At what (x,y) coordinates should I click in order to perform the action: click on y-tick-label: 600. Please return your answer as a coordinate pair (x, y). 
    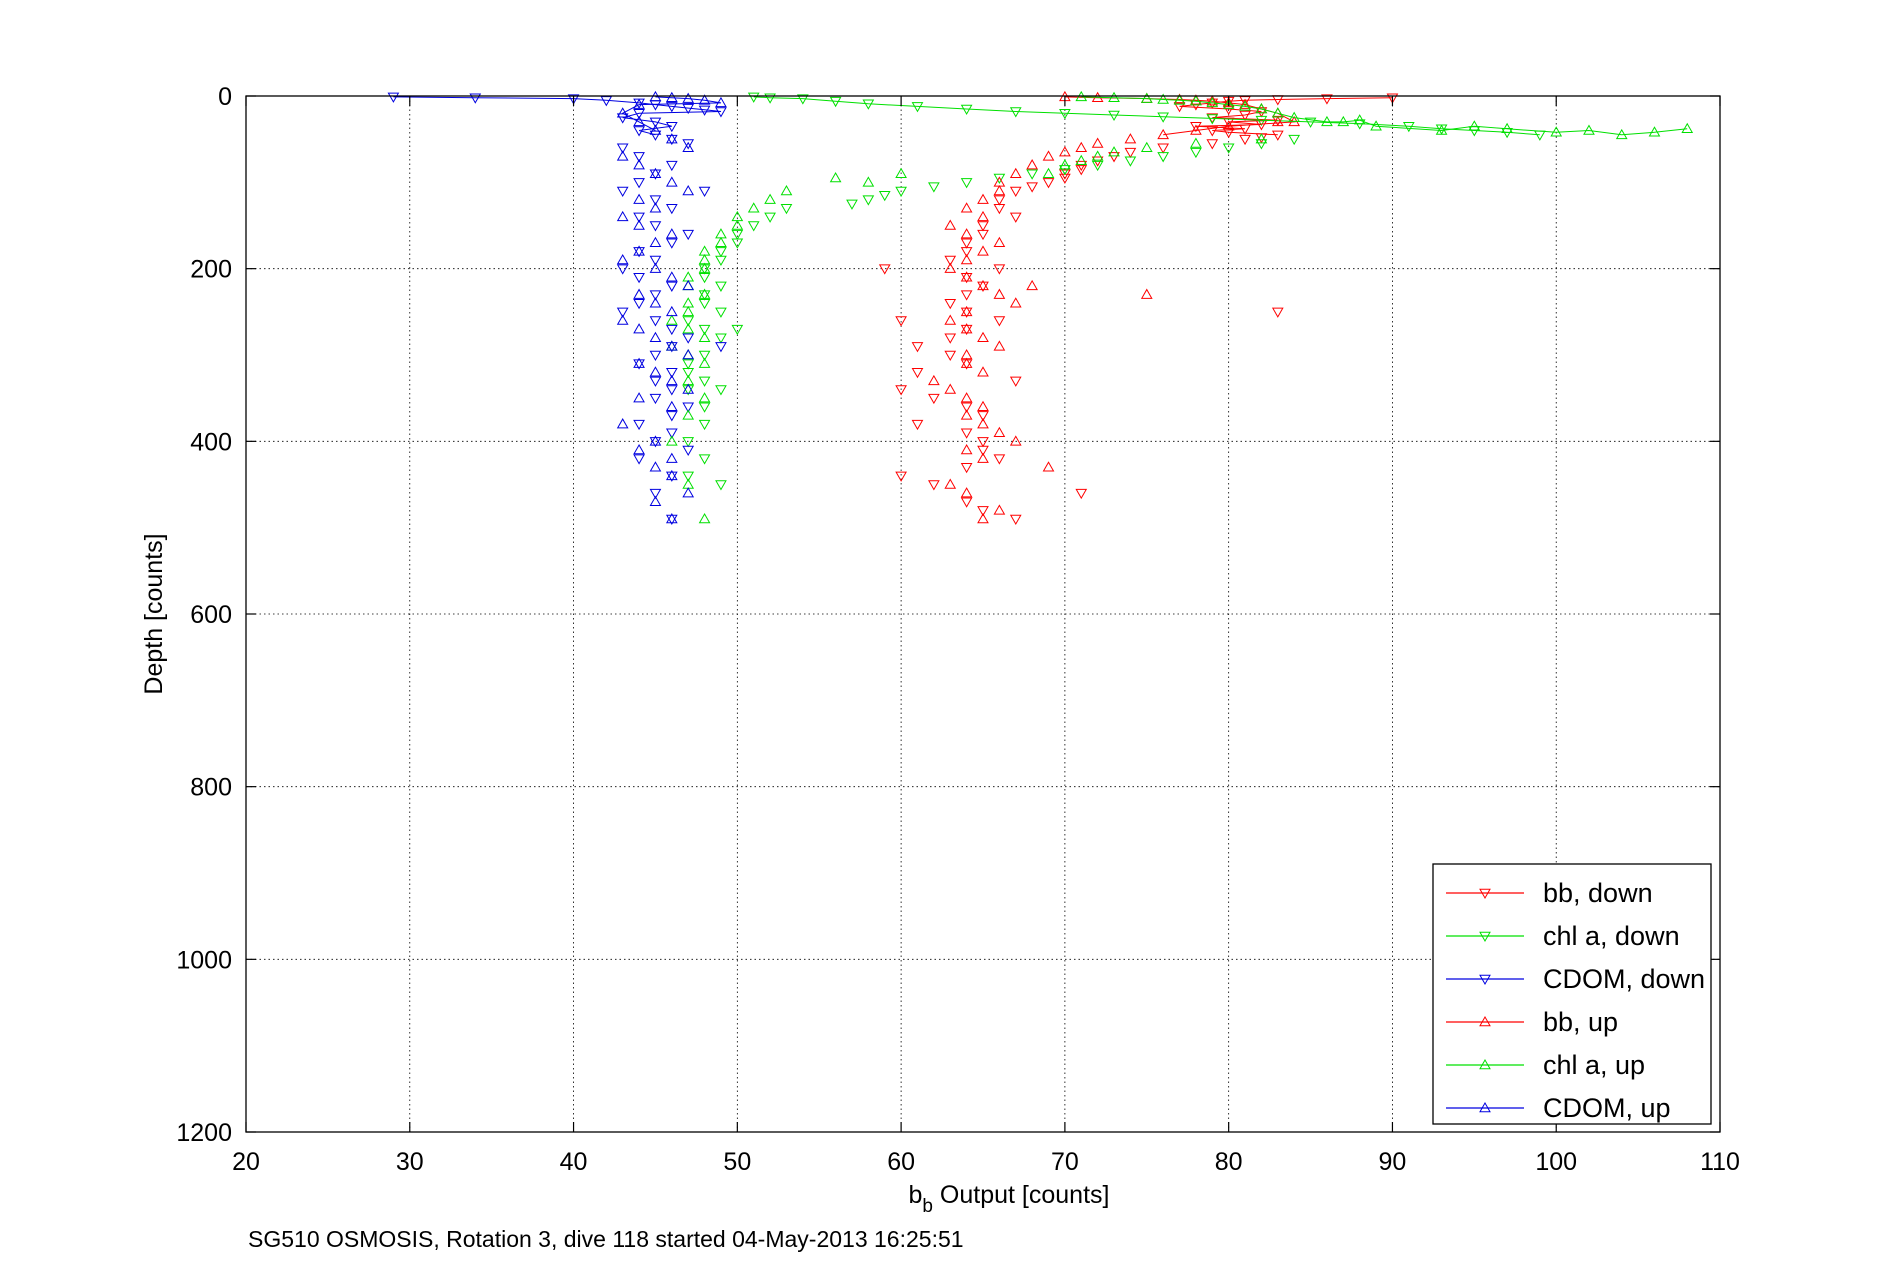
    Looking at the image, I should click on (211, 615).